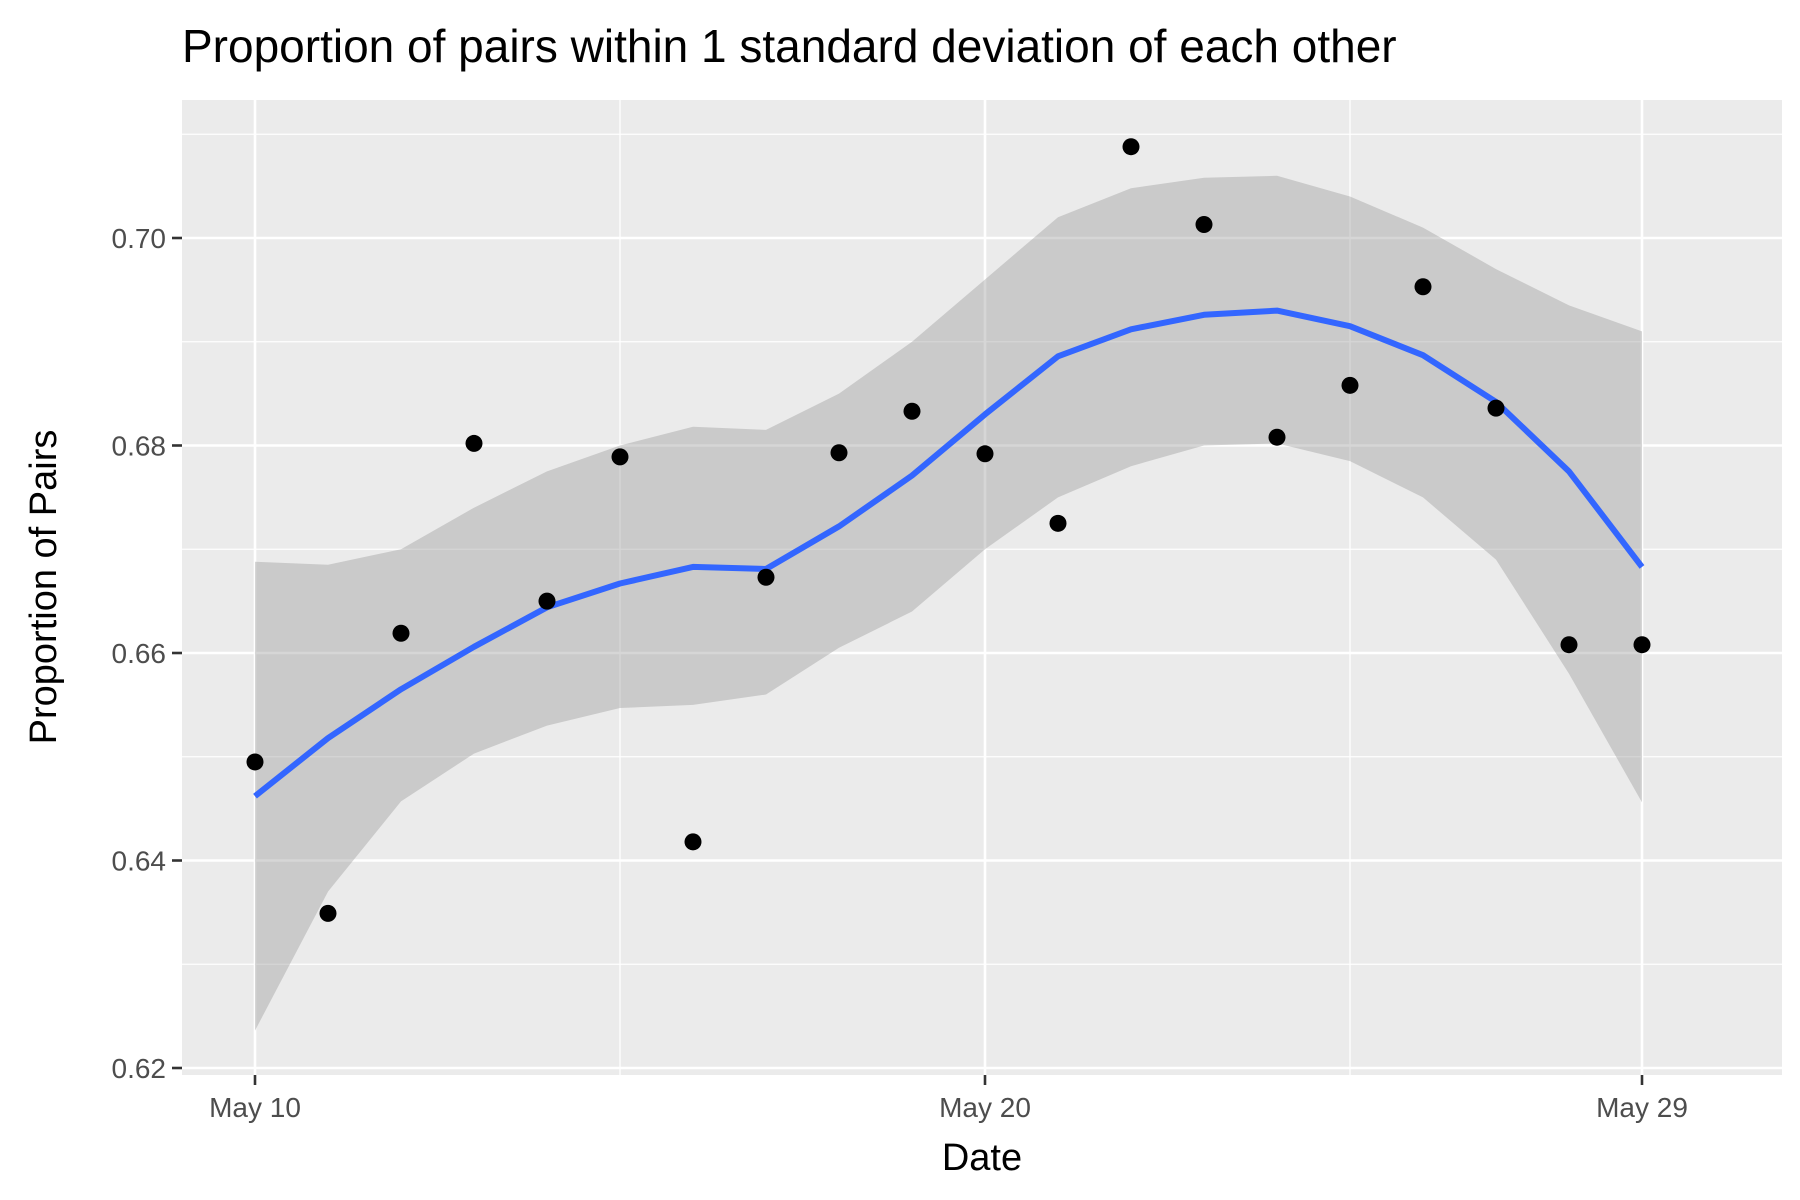 The width and height of the screenshot is (1800, 1200). Describe the element at coordinates (139, 861) in the screenshot. I see `y-tick-label: 0.64` at that location.